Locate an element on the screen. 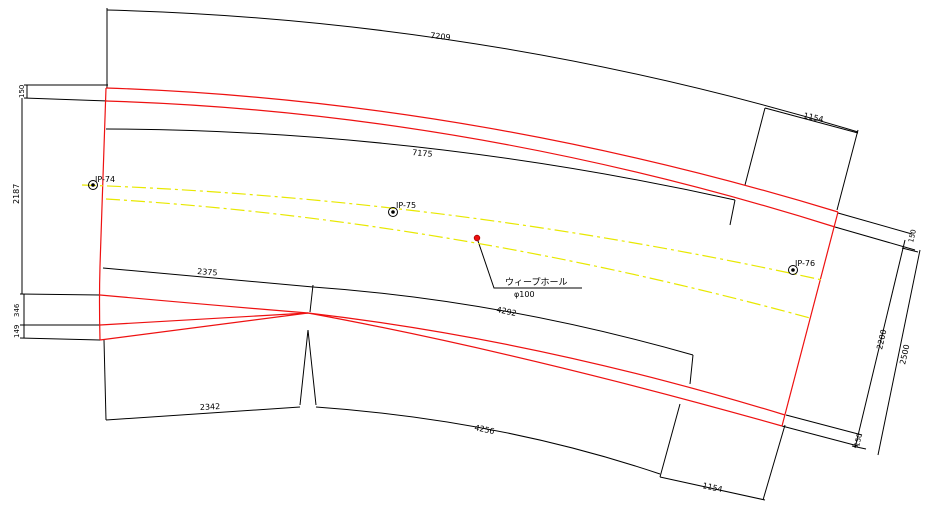  dim-right-top-short: 1154 is located at coordinates (814, 117).